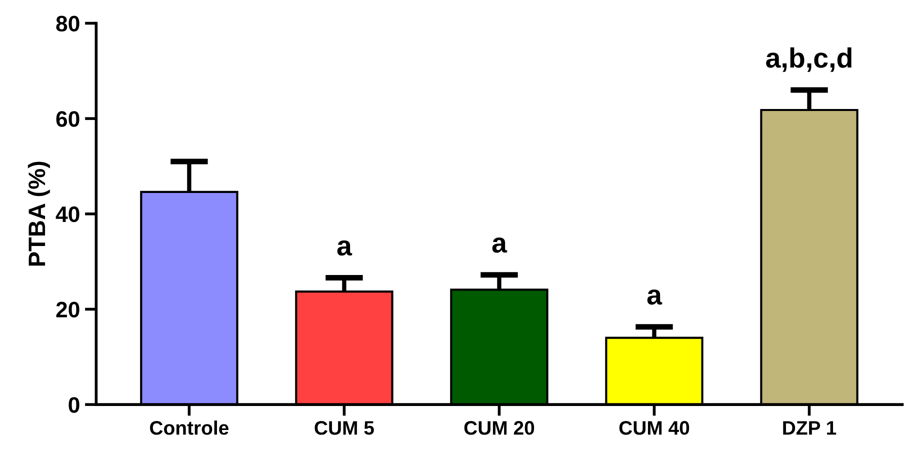 This screenshot has height=465, width=916. I want to click on x-tick-label: Controle, so click(189, 427).